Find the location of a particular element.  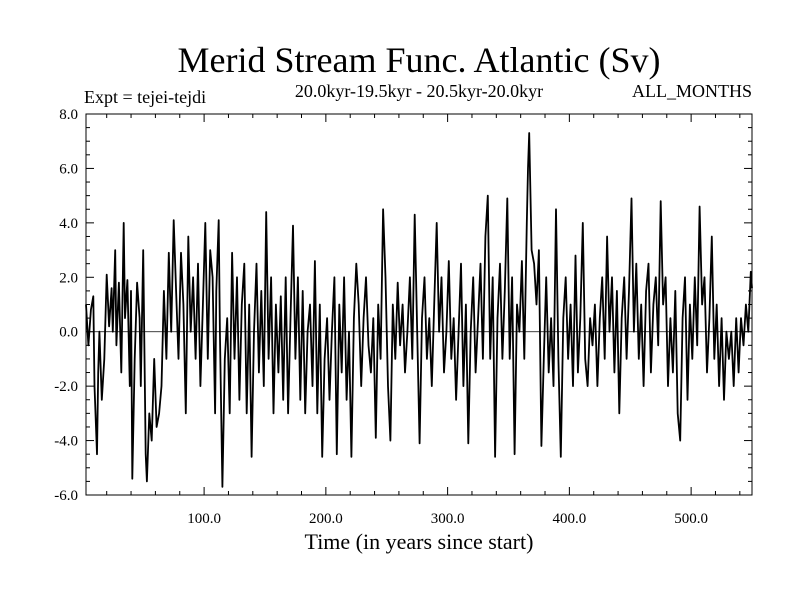

chart-subtitle-left: Expt = tejei-tejdi is located at coordinates (145, 97).